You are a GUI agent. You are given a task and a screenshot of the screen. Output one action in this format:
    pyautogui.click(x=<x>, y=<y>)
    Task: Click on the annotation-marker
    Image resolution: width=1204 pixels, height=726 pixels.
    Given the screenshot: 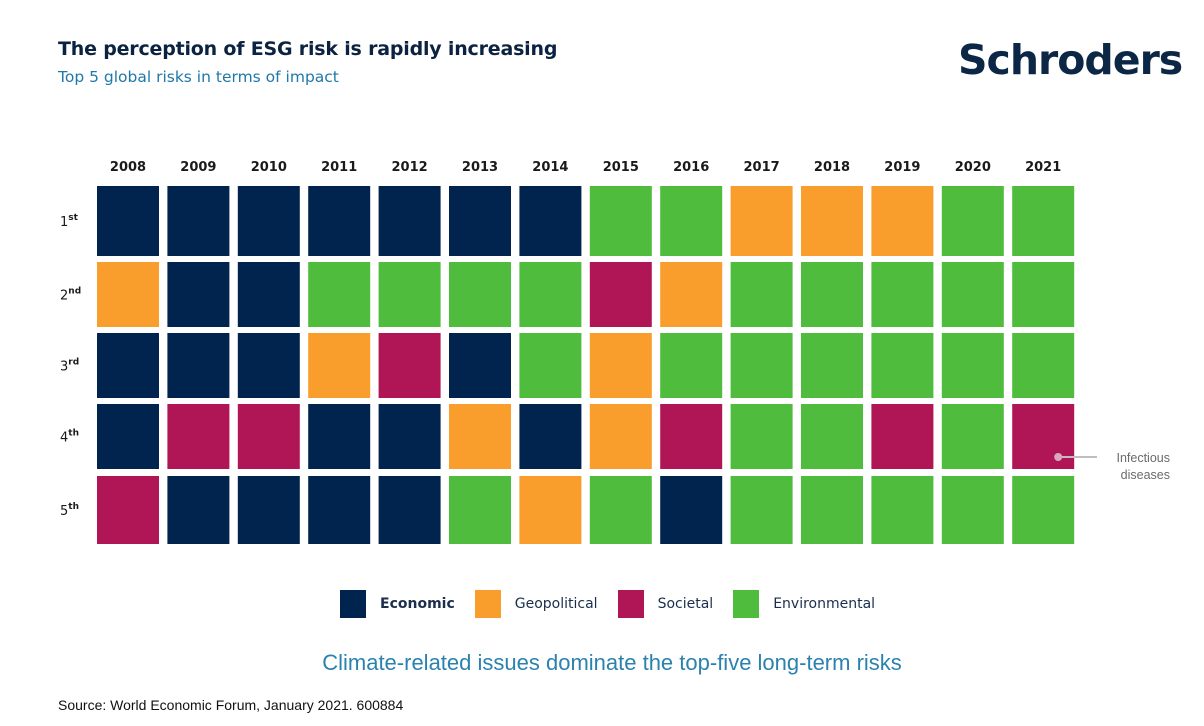 What is the action you would take?
    pyautogui.click(x=1058, y=457)
    